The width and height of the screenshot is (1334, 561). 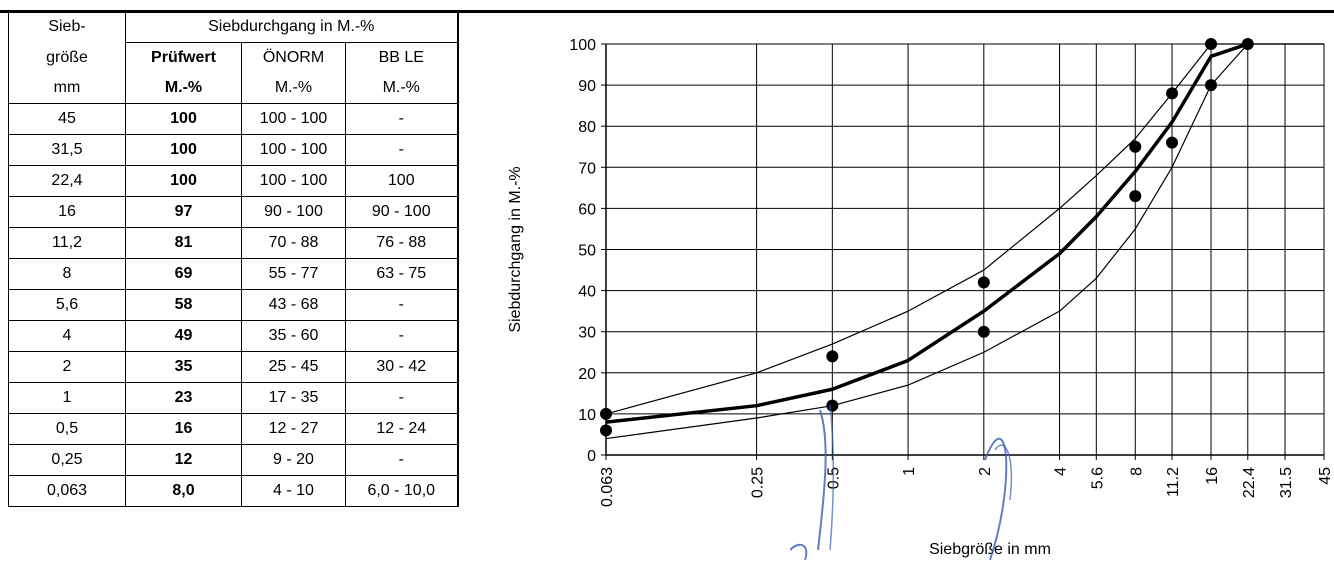 What do you see at coordinates (293, 305) in the screenshot?
I see `cell-onorm: 43 - 68` at bounding box center [293, 305].